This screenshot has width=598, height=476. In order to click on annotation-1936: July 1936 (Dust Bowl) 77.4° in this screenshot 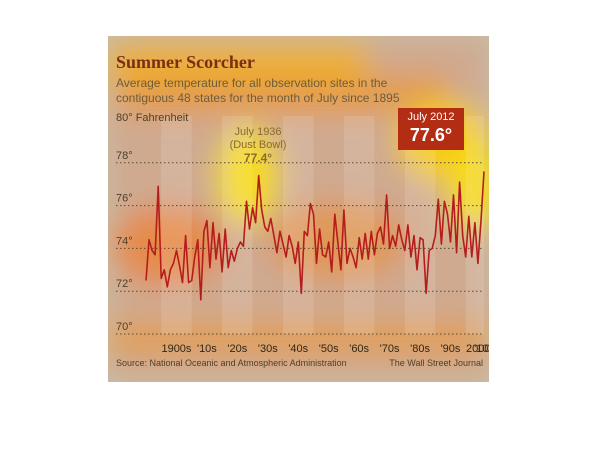, I will do `click(258, 145)`.